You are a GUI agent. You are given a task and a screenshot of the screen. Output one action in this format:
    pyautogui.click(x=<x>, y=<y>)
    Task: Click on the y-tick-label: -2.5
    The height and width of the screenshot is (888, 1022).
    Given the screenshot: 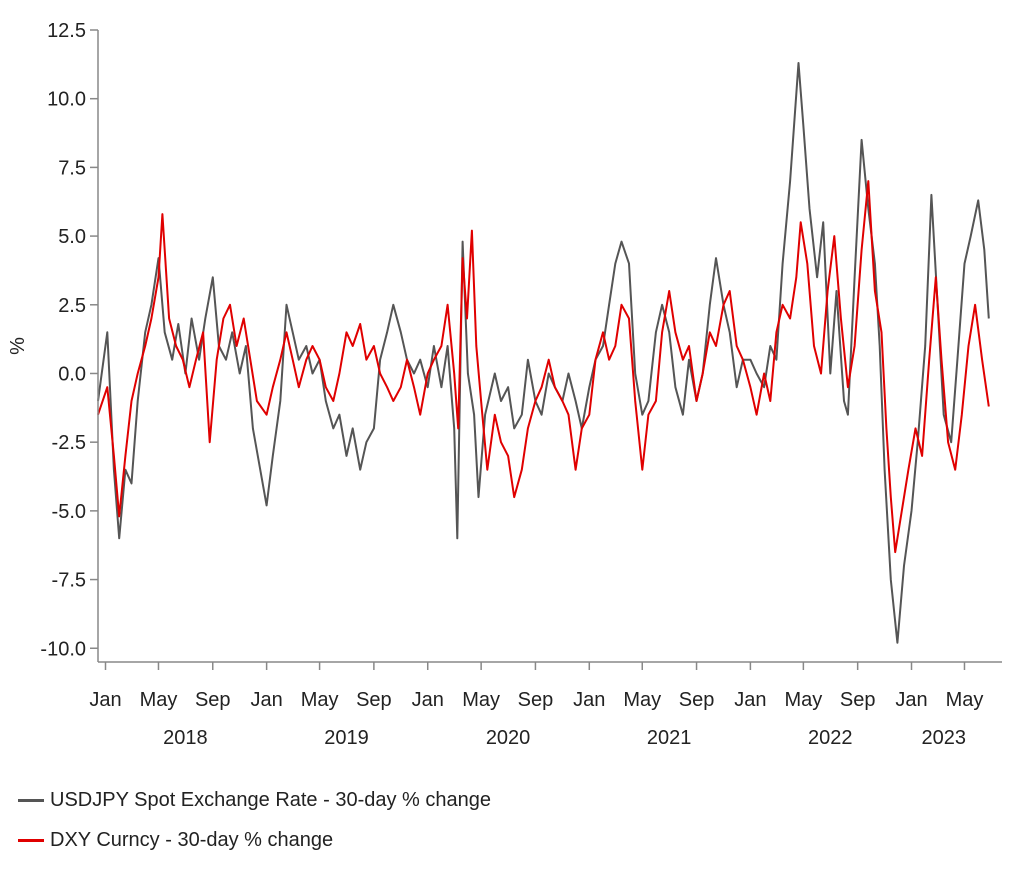 What is the action you would take?
    pyautogui.click(x=69, y=443)
    